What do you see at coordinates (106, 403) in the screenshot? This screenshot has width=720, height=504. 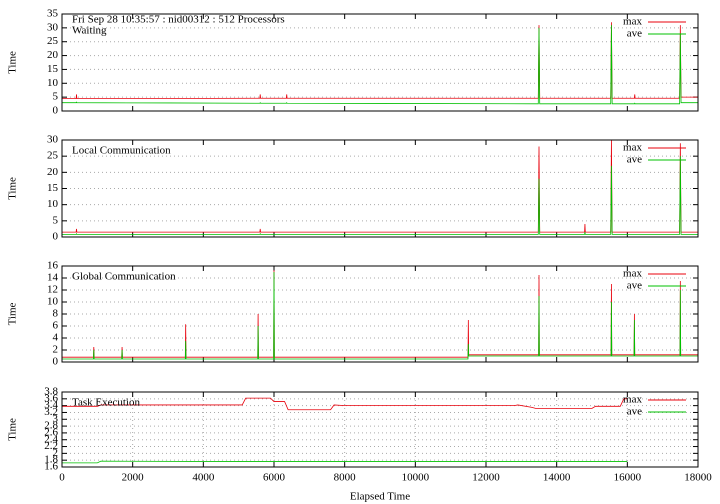 I see `panel-title: Task Execution` at bounding box center [106, 403].